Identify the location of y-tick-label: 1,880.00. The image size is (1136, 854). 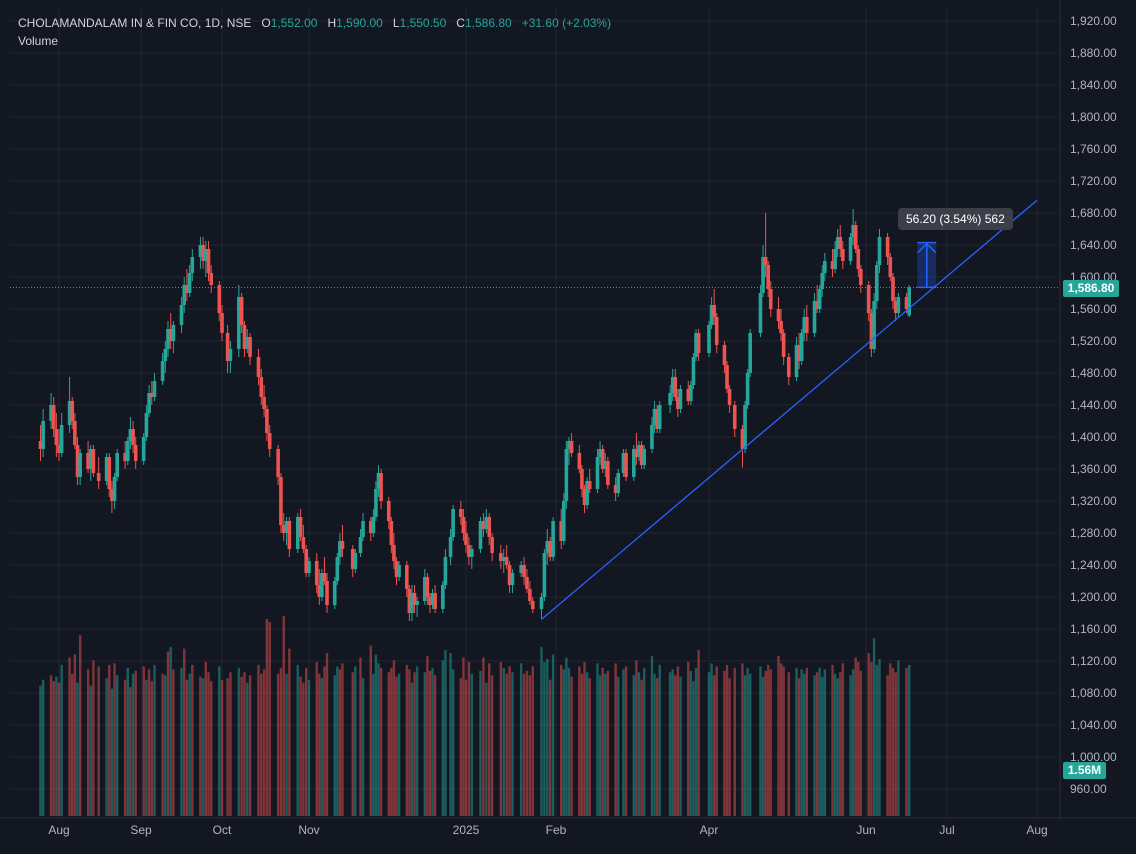
(1093, 53).